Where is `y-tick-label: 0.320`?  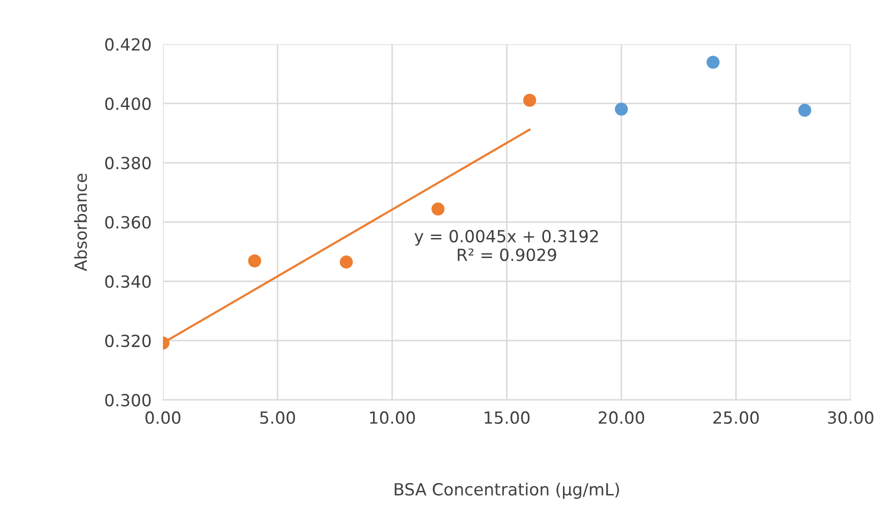
y-tick-label: 0.320 is located at coordinates (128, 341).